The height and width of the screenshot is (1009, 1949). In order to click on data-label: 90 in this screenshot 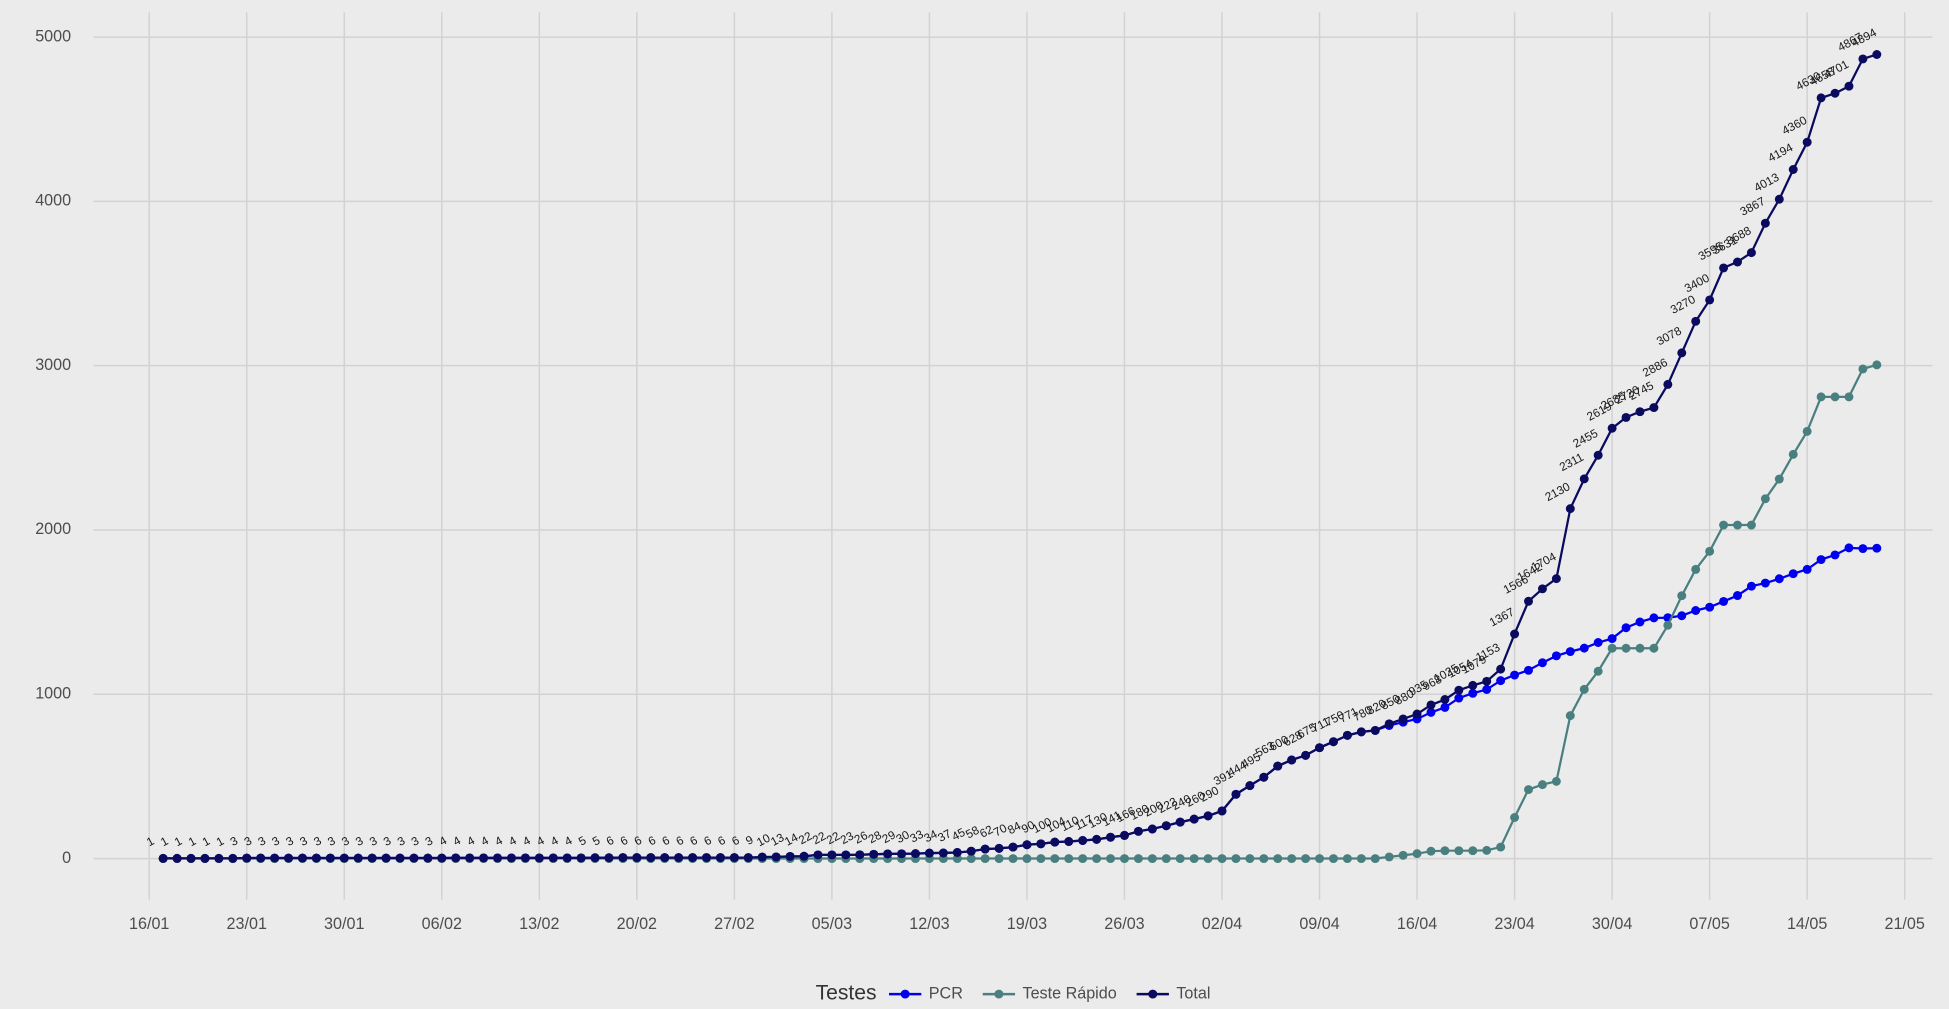, I will do `click(1028, 826)`.